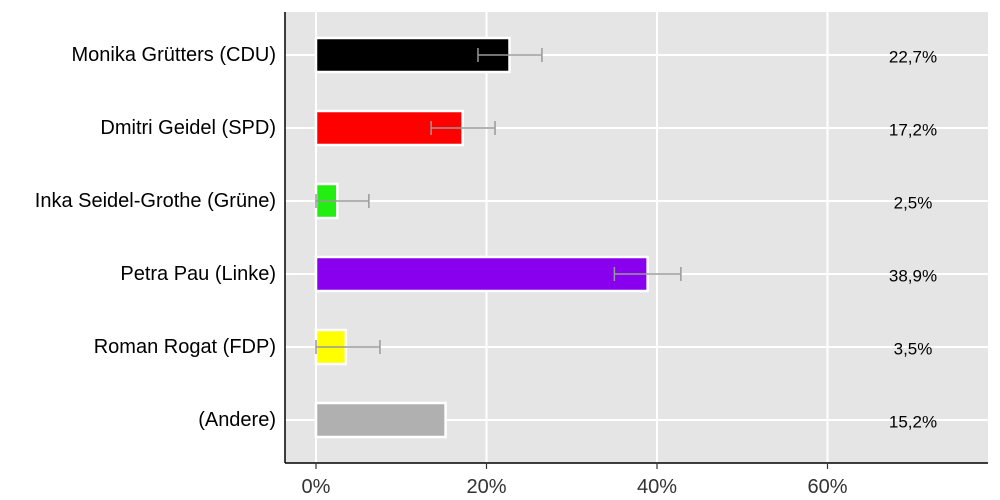  I want to click on value-label: 17,2%, so click(913, 130).